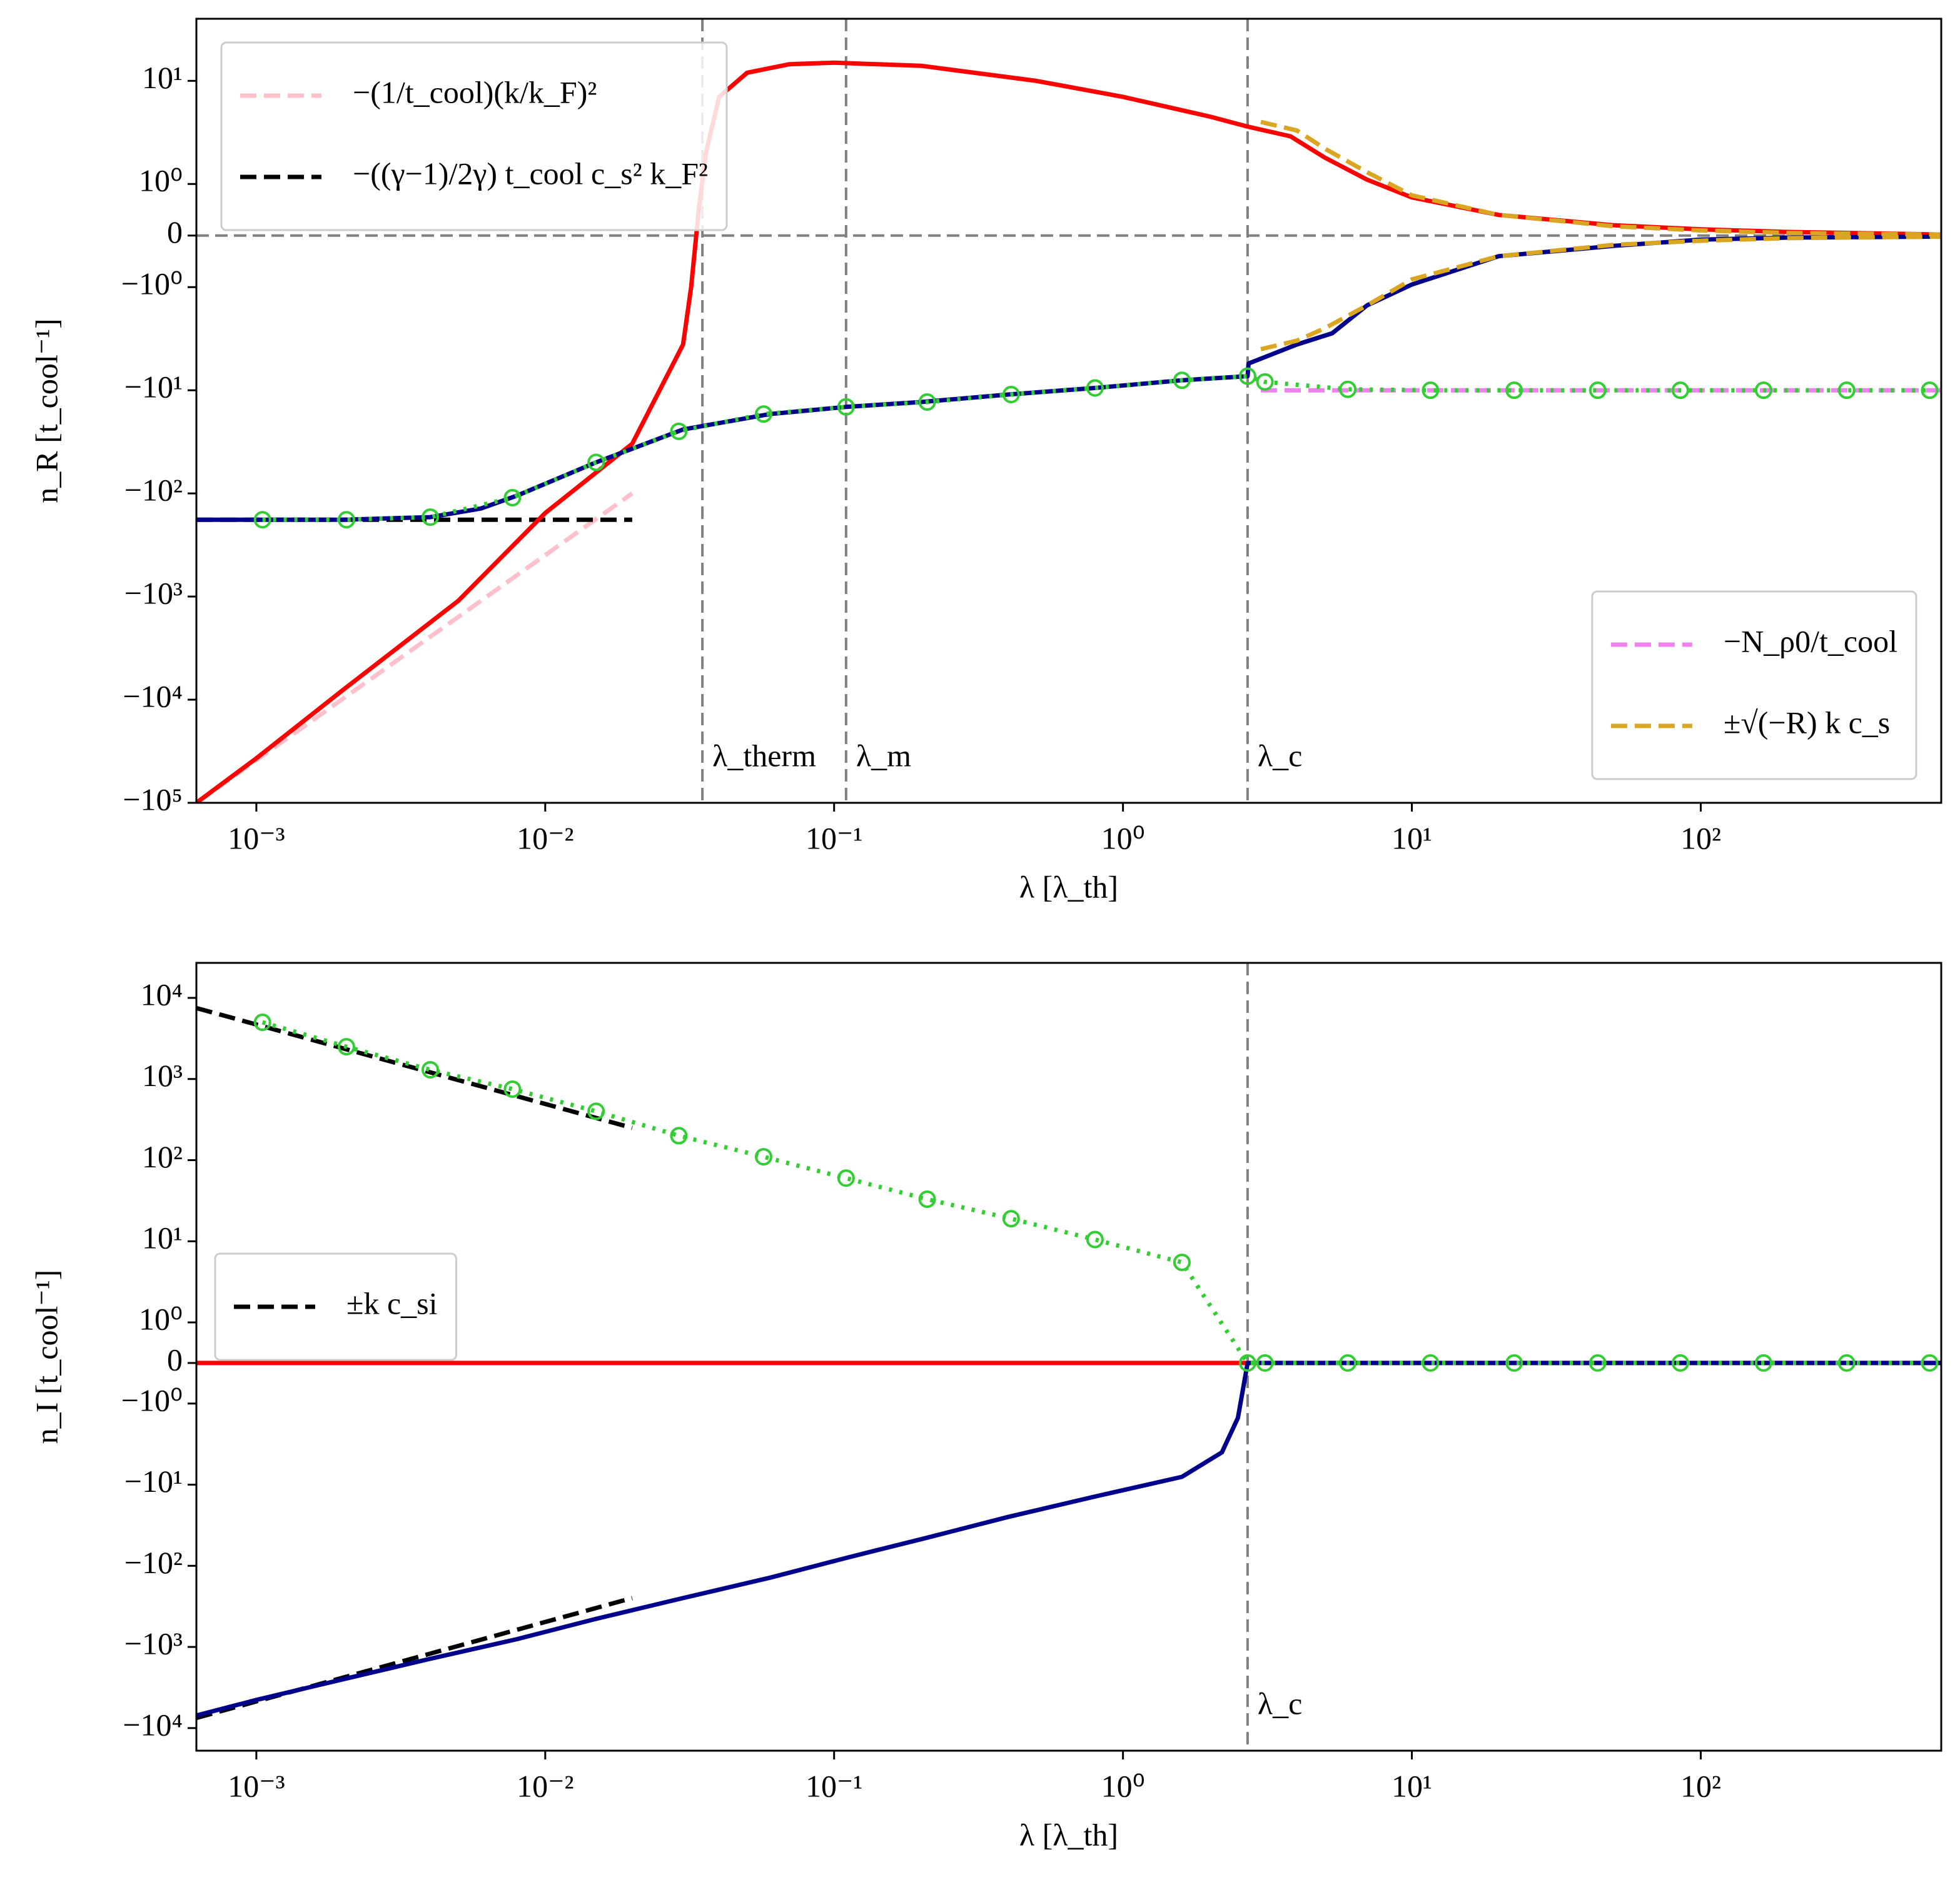 This screenshot has width=1960, height=1887. I want to click on x-axis-label: λ [λ_th], so click(1068, 1835).